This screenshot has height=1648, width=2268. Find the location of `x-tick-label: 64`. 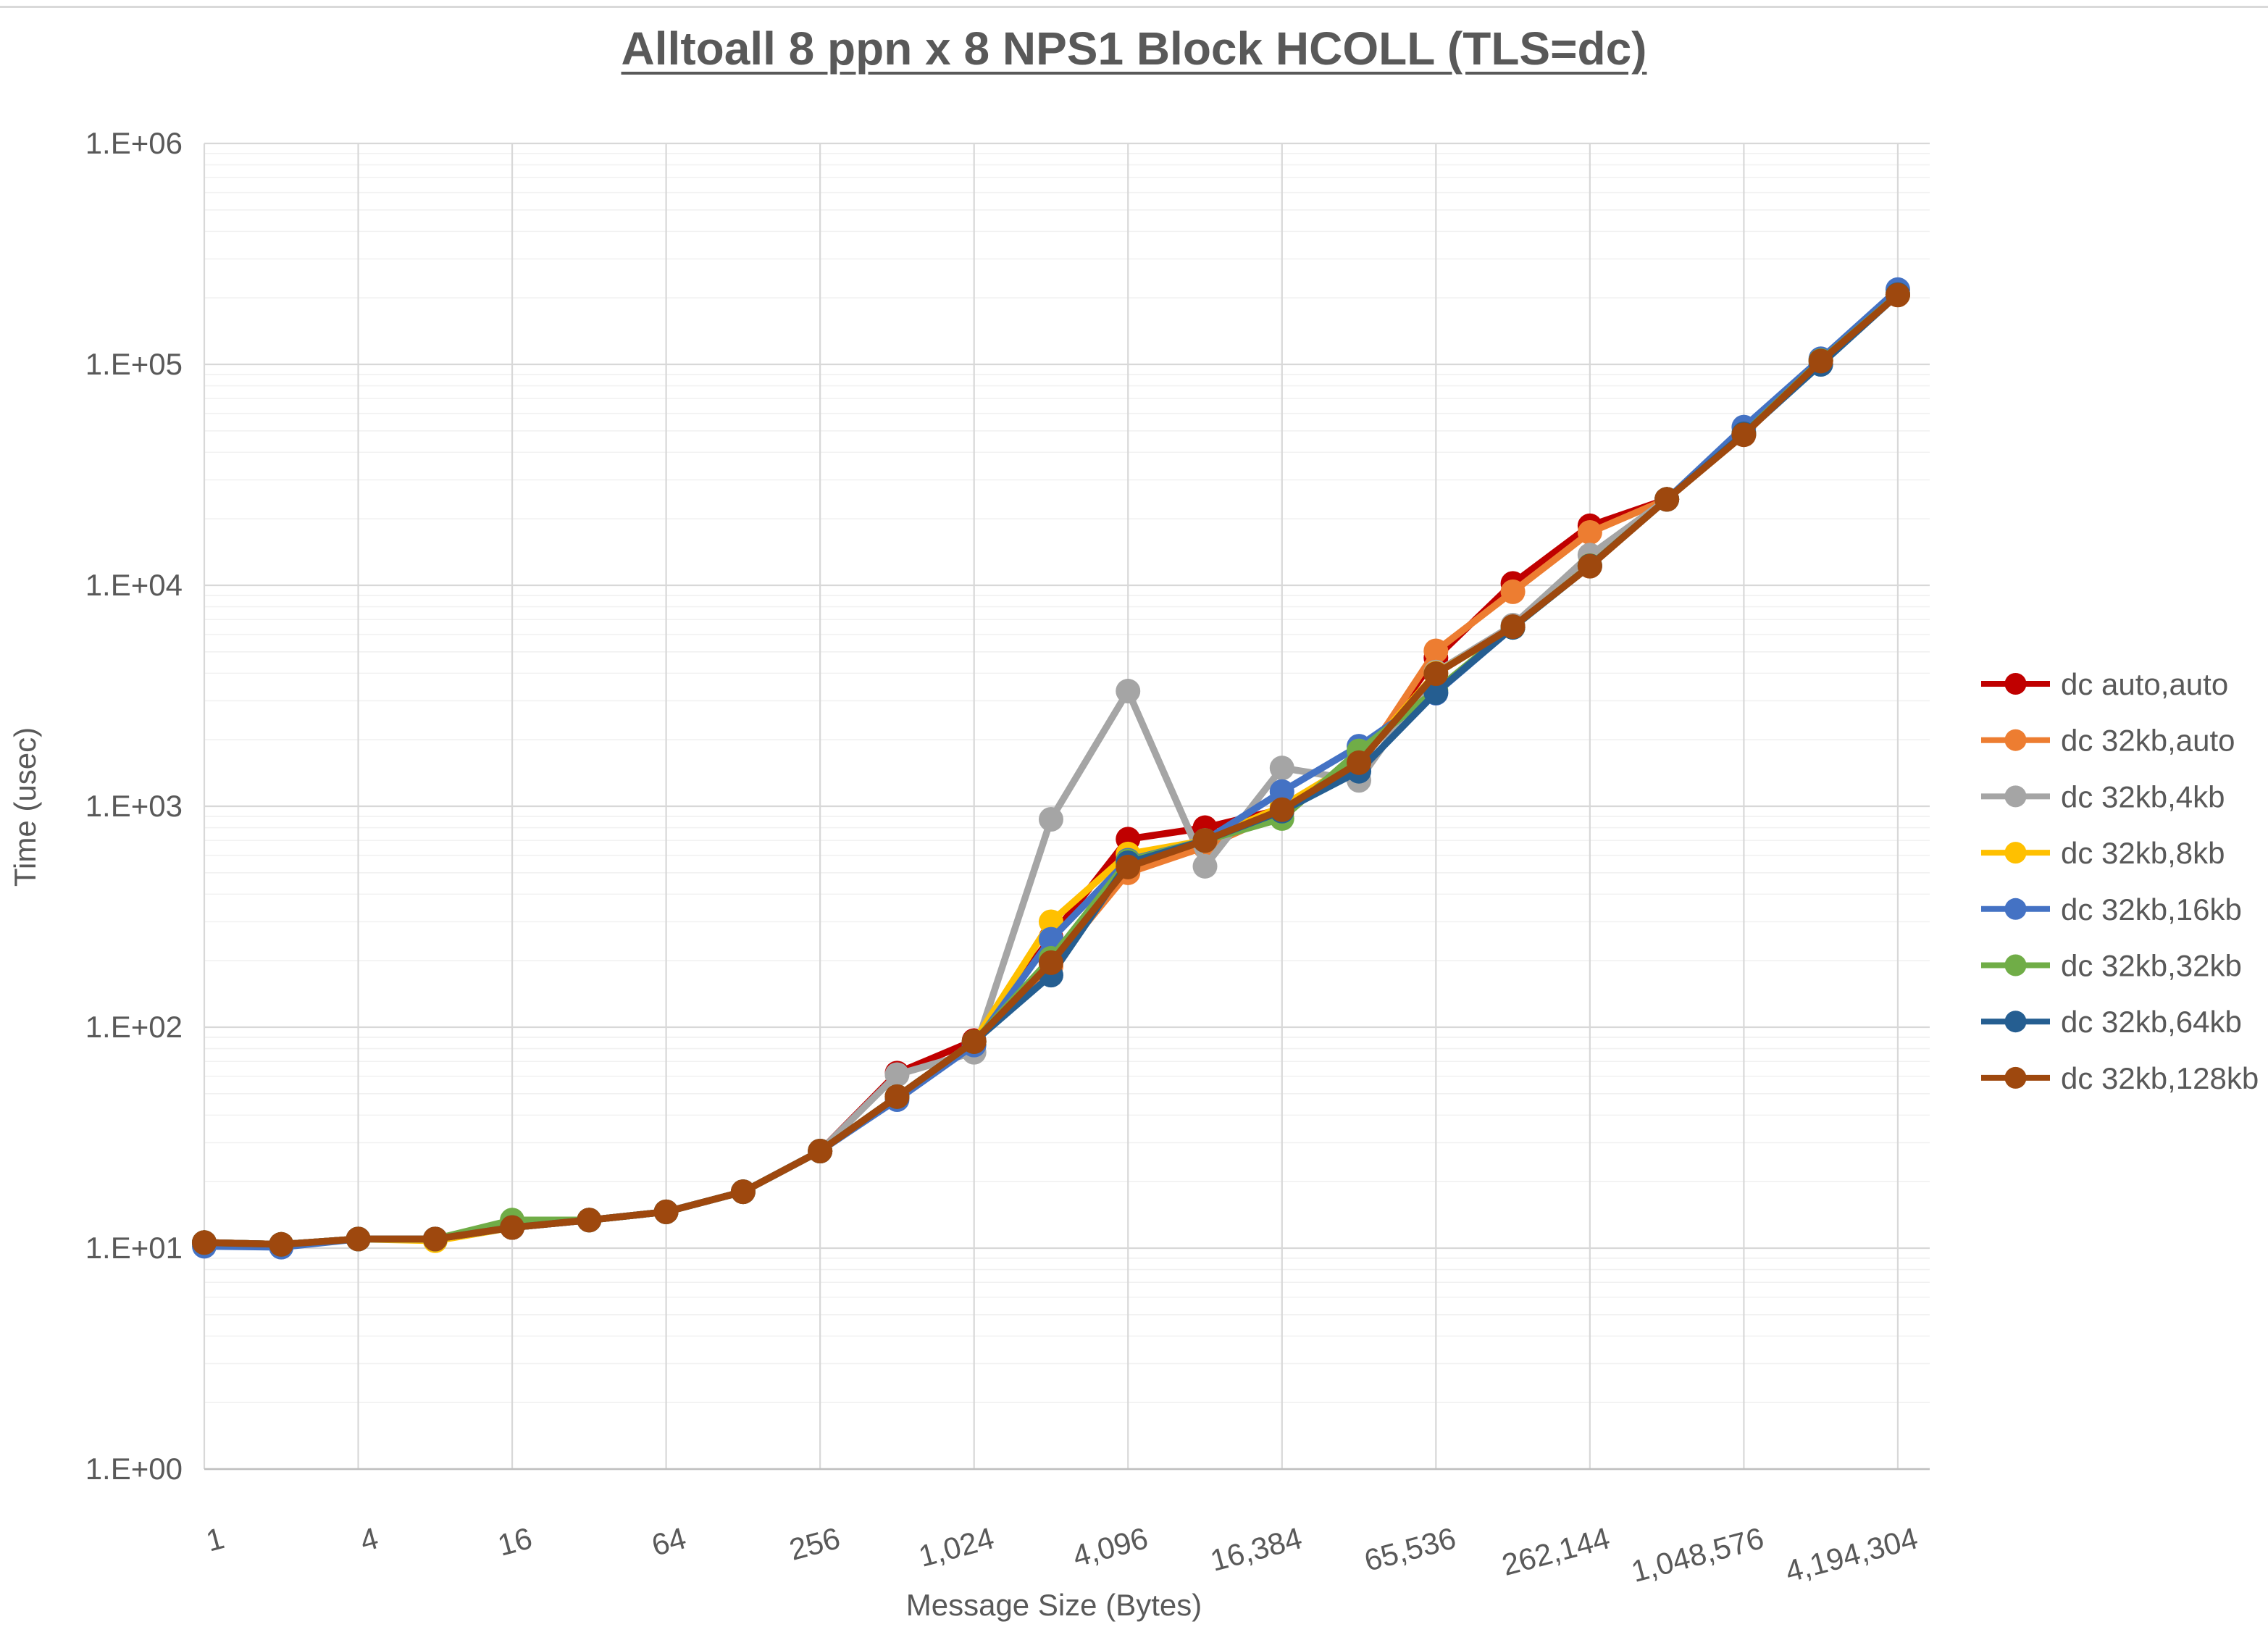

x-tick-label: 64 is located at coordinates (669, 1541).